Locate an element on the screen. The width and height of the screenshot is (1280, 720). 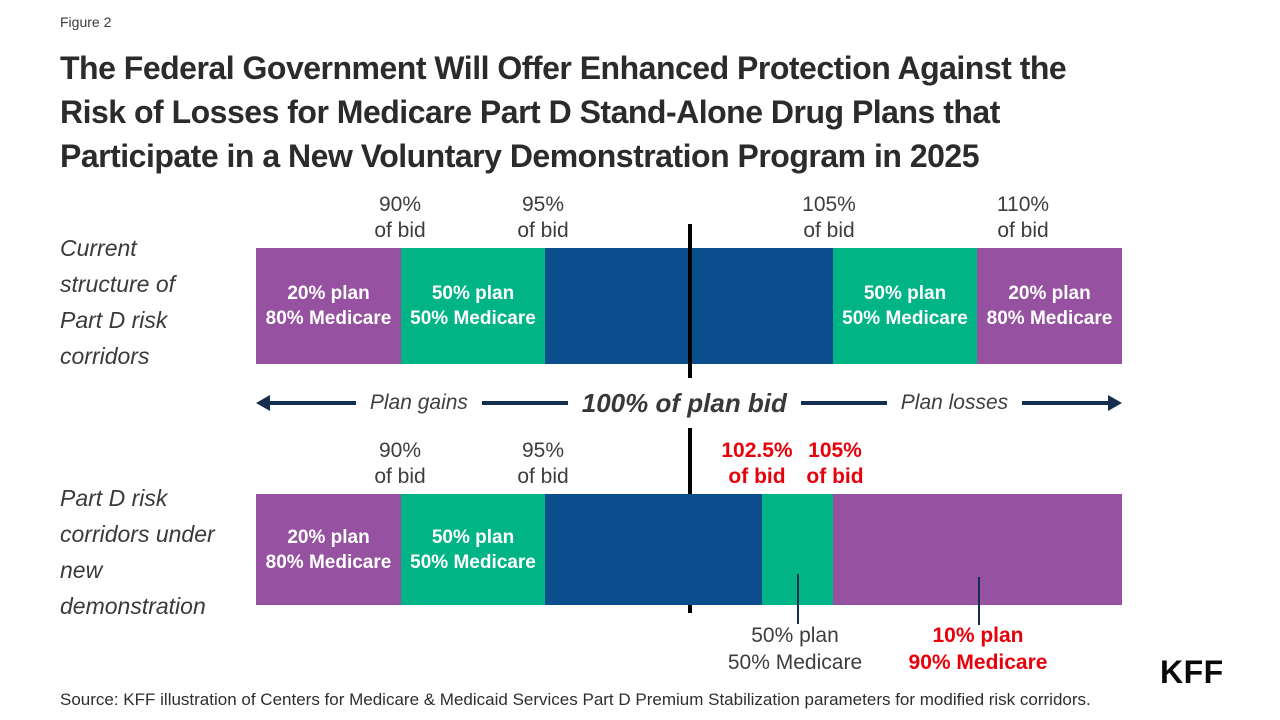
segment-blue-center is located at coordinates (653, 549).